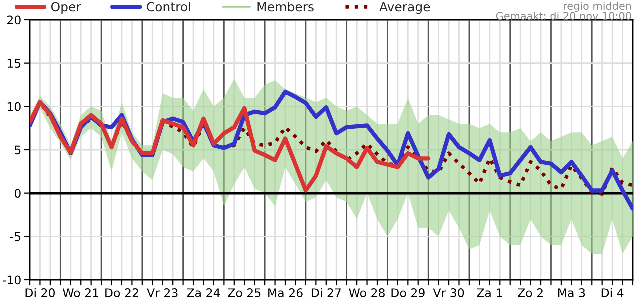 This screenshot has height=300, width=635. Describe the element at coordinates (15, 237) in the screenshot. I see `y-tick-label: -5` at that location.